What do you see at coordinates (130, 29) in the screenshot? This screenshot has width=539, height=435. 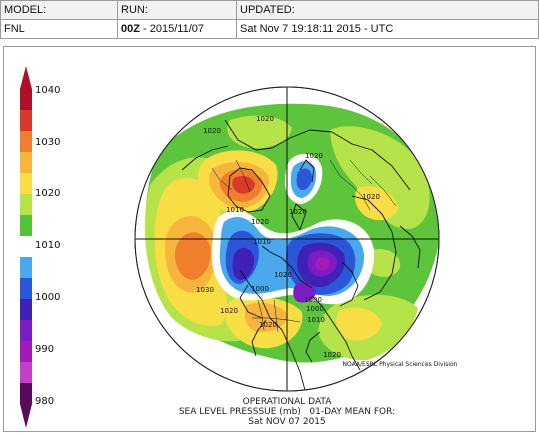 I see `run-cycle: 00Z` at bounding box center [130, 29].